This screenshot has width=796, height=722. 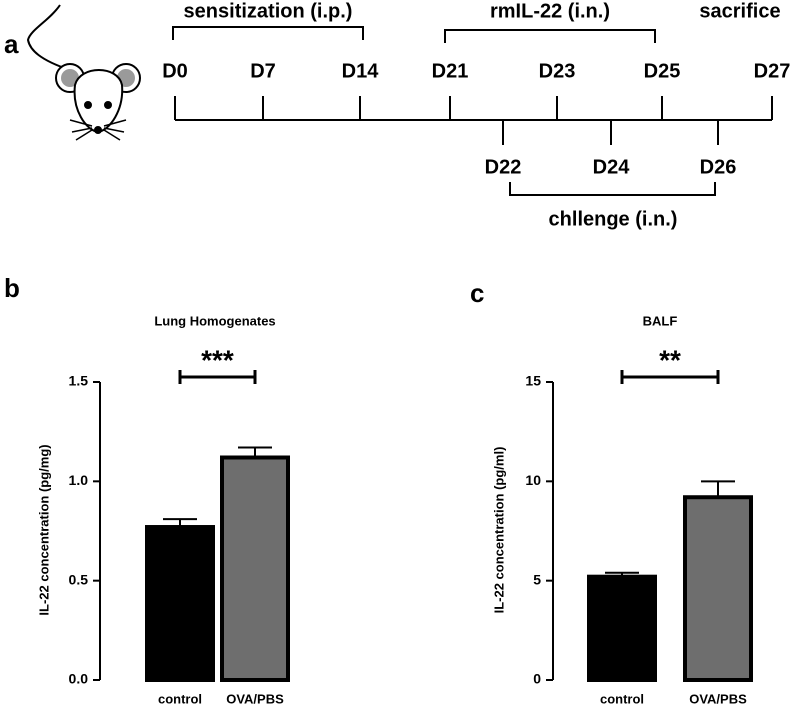 I want to click on chart-title: BALF, so click(x=660, y=320).